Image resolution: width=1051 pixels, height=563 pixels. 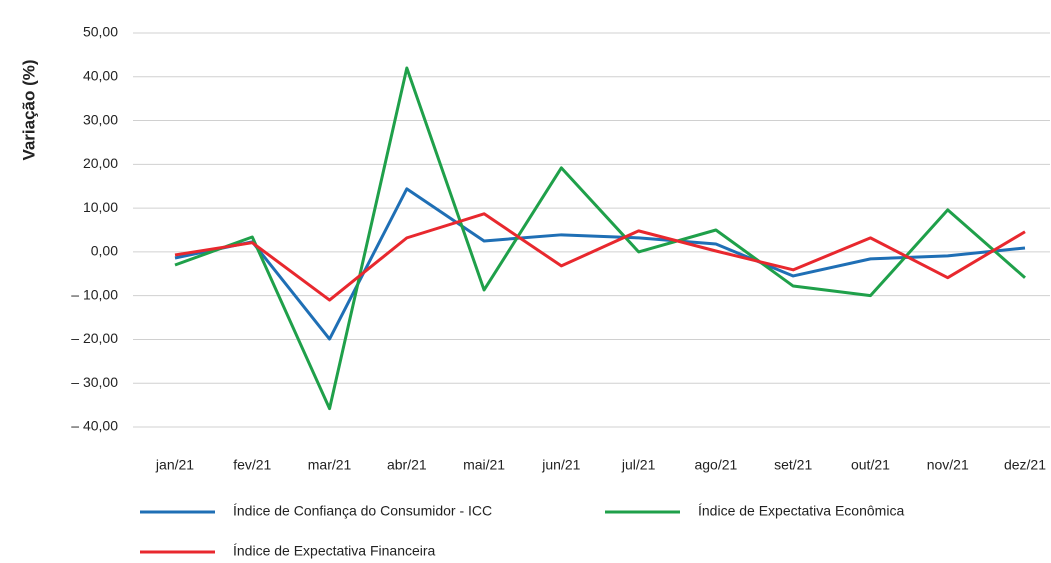 What do you see at coordinates (100, 207) in the screenshot?
I see `y-tick-label: 10,00` at bounding box center [100, 207].